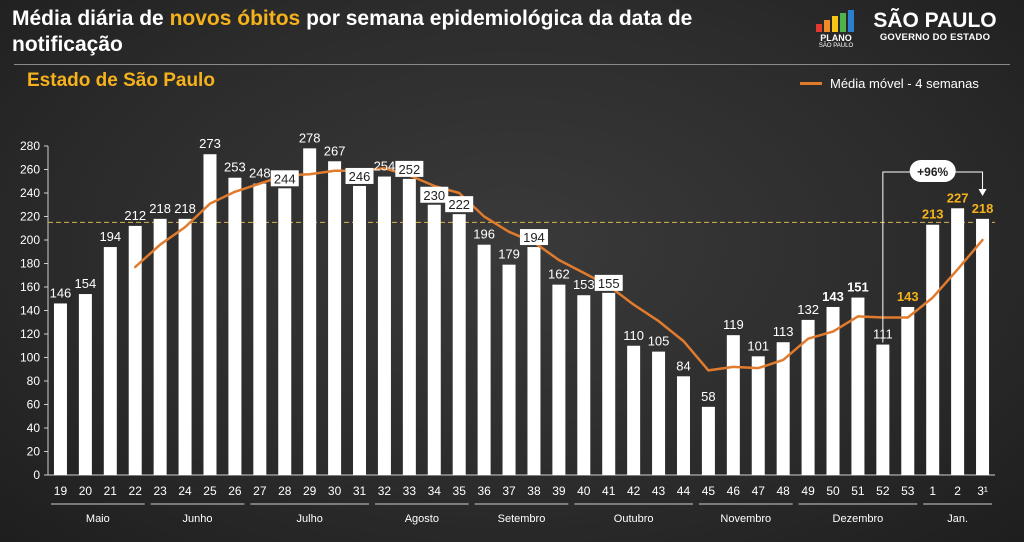  What do you see at coordinates (160, 491) in the screenshot?
I see `x-tick-label: 23` at bounding box center [160, 491].